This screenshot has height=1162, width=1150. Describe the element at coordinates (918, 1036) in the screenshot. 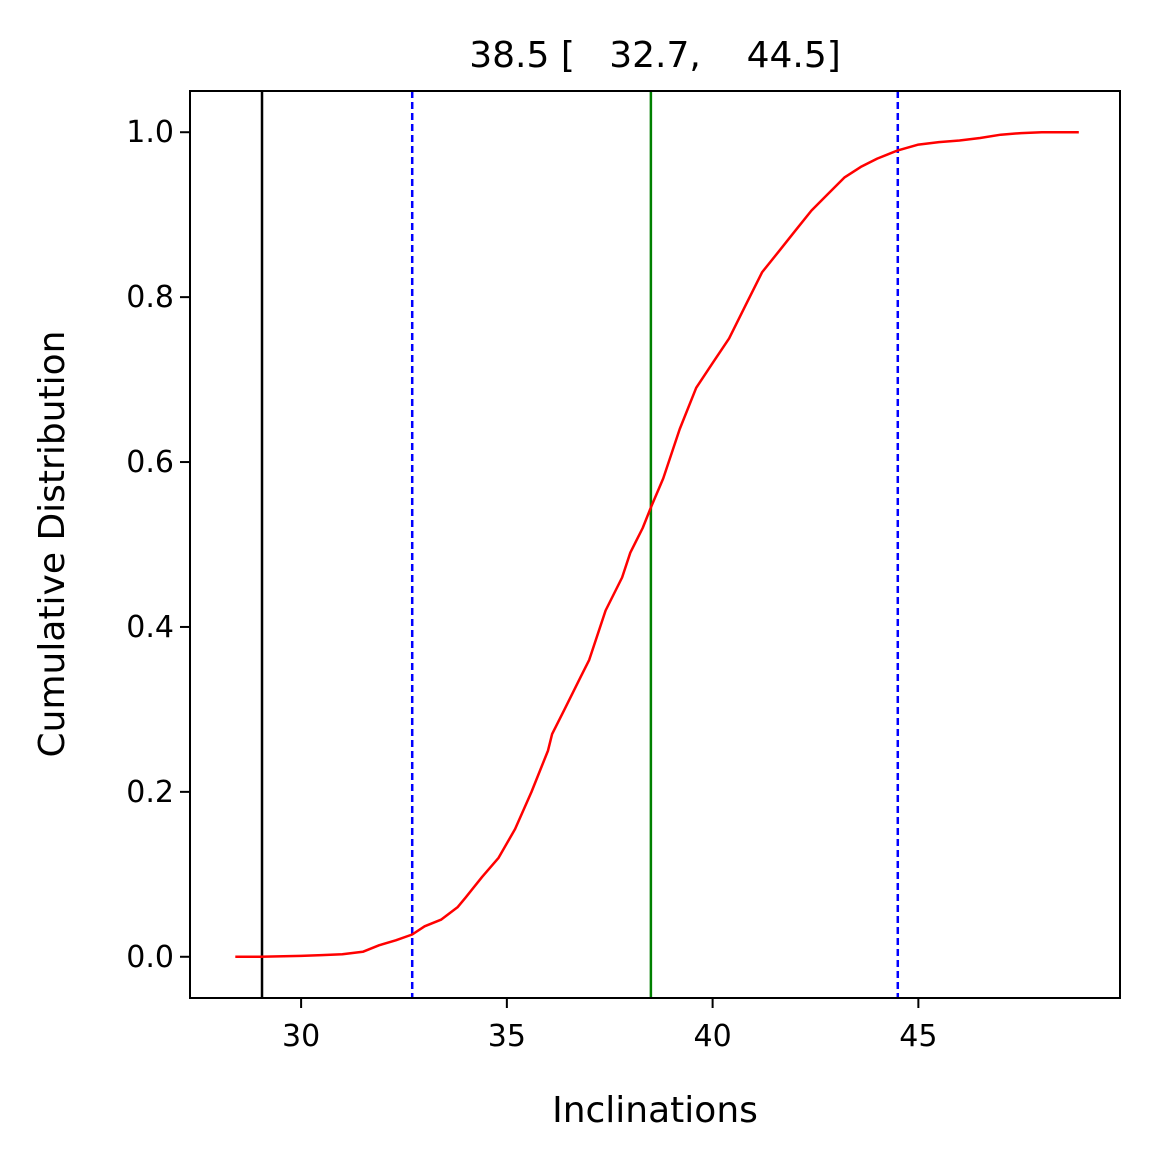

I see `x-tick-label: 45` at that location.